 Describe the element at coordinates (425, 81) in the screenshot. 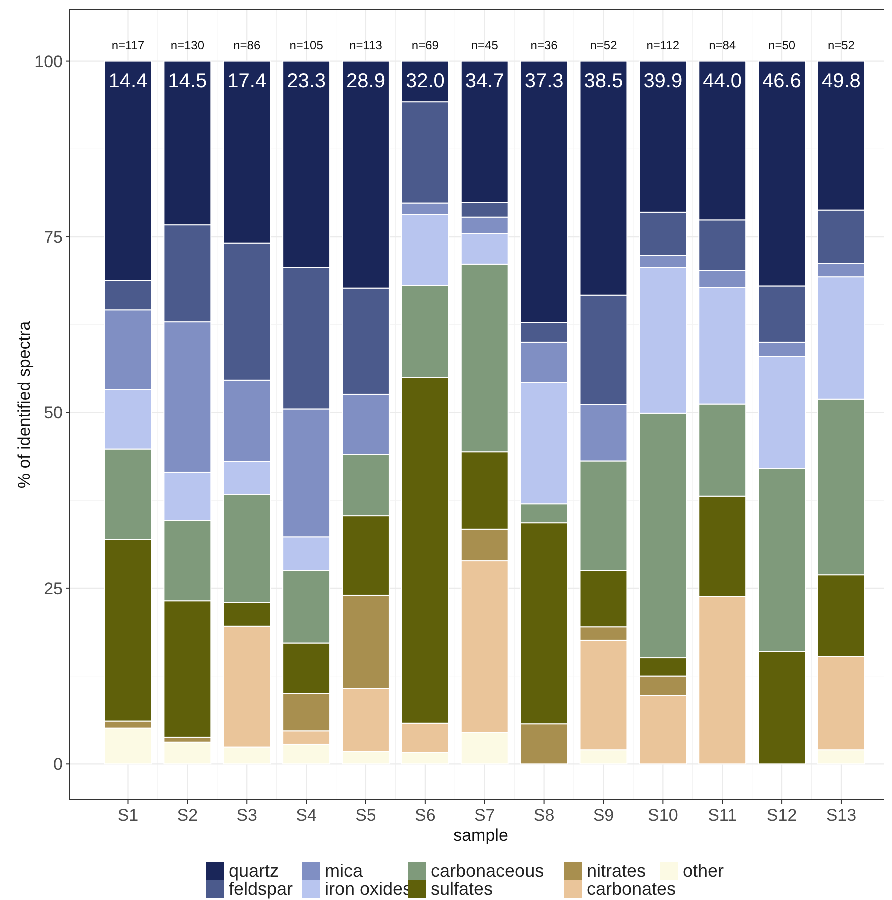

I see `annotation: 32.0` at that location.